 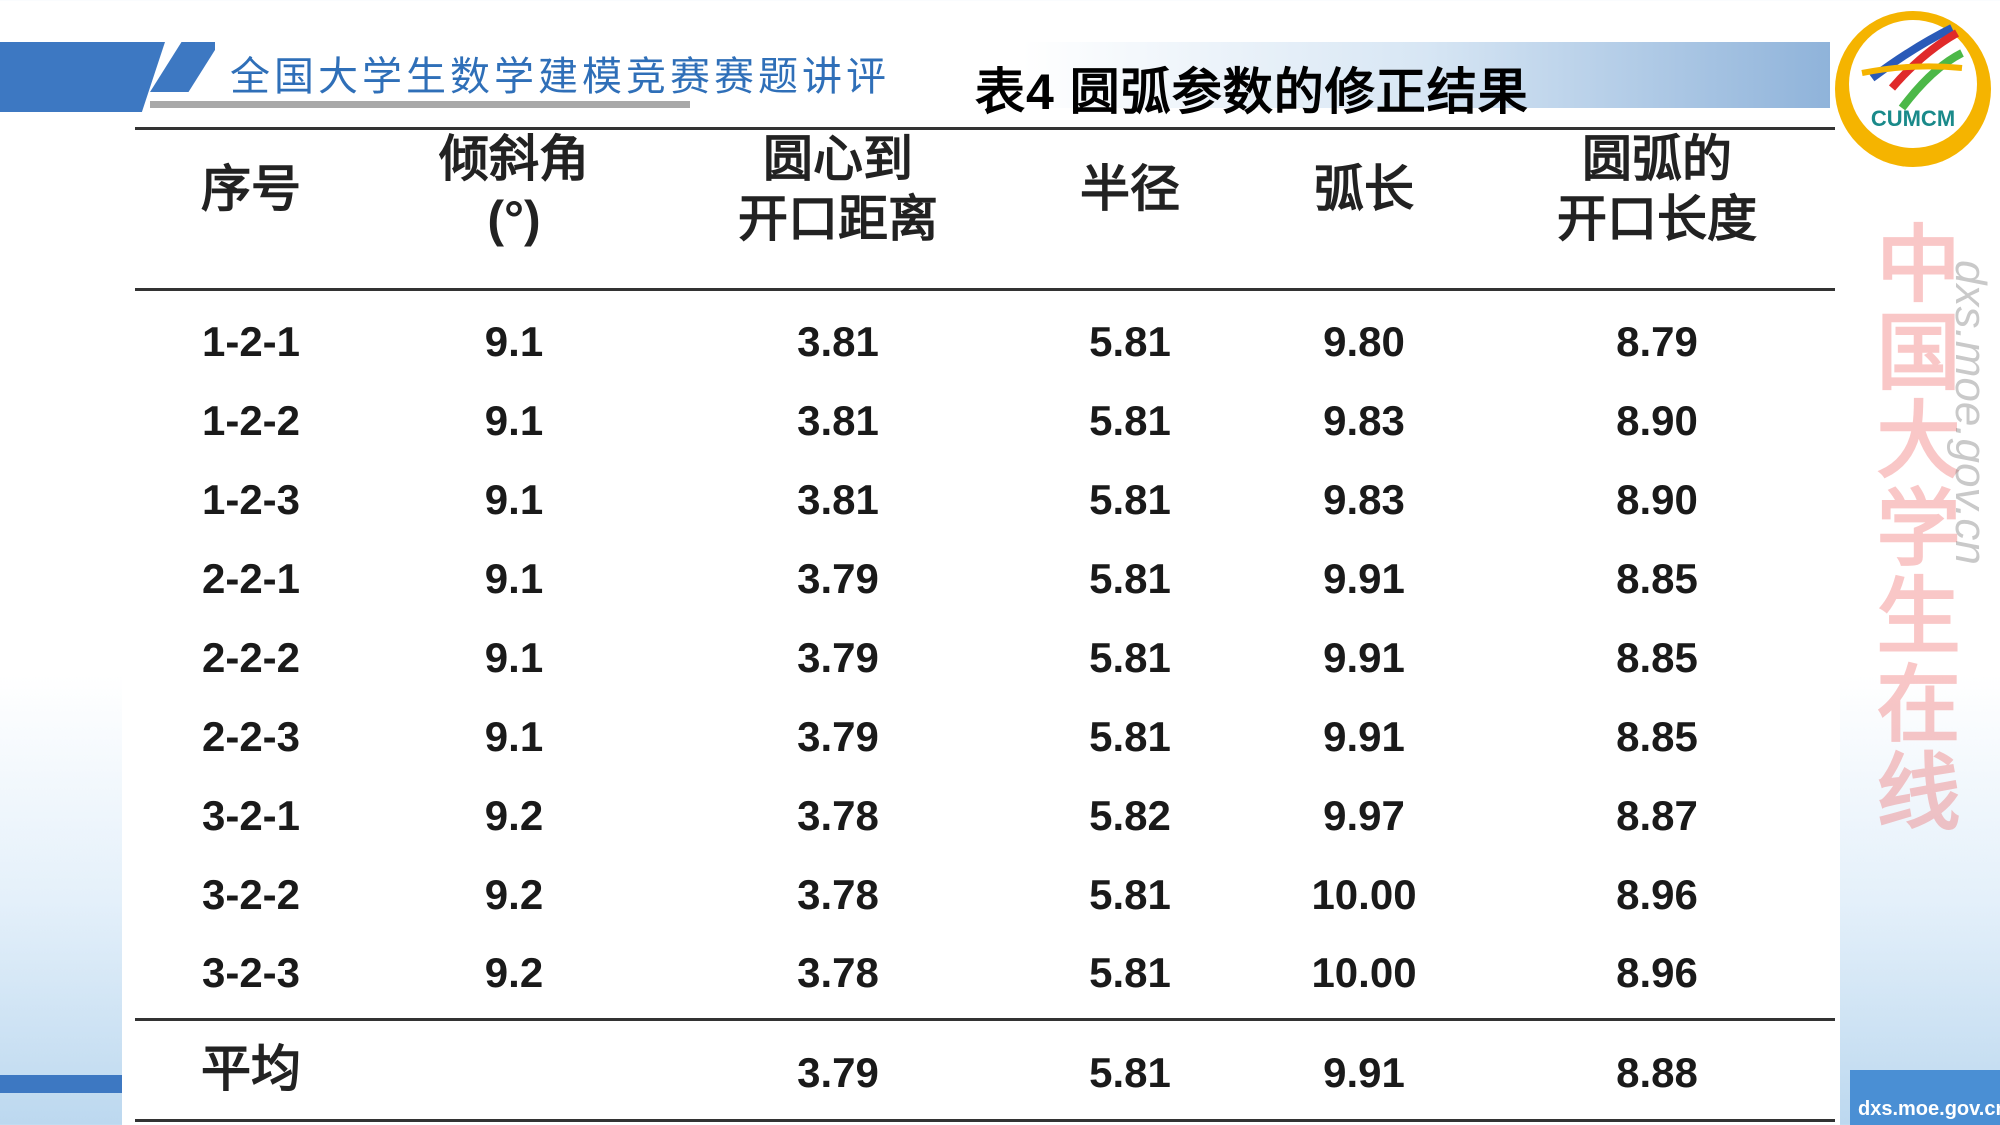 I want to click on column-header: 圆弧的, so click(x=1657, y=159).